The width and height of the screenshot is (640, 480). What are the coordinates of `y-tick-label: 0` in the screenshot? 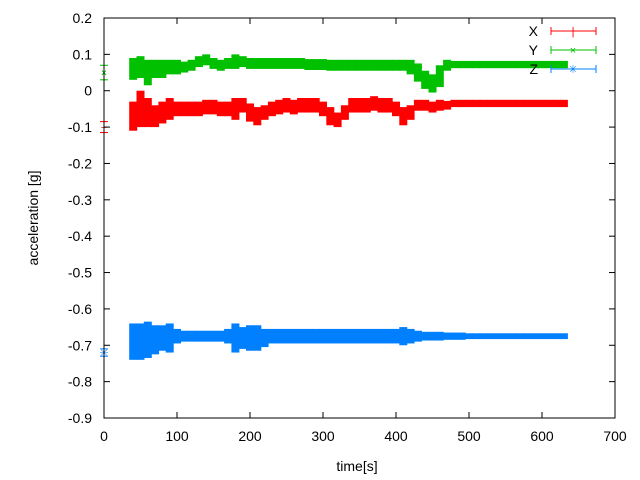 It's located at (88, 91).